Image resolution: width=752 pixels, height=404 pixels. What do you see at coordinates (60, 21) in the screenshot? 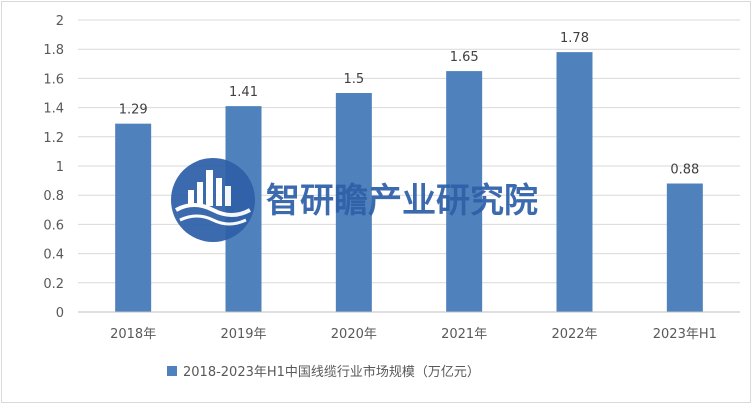
I see `y-tick-label: 2` at bounding box center [60, 21].